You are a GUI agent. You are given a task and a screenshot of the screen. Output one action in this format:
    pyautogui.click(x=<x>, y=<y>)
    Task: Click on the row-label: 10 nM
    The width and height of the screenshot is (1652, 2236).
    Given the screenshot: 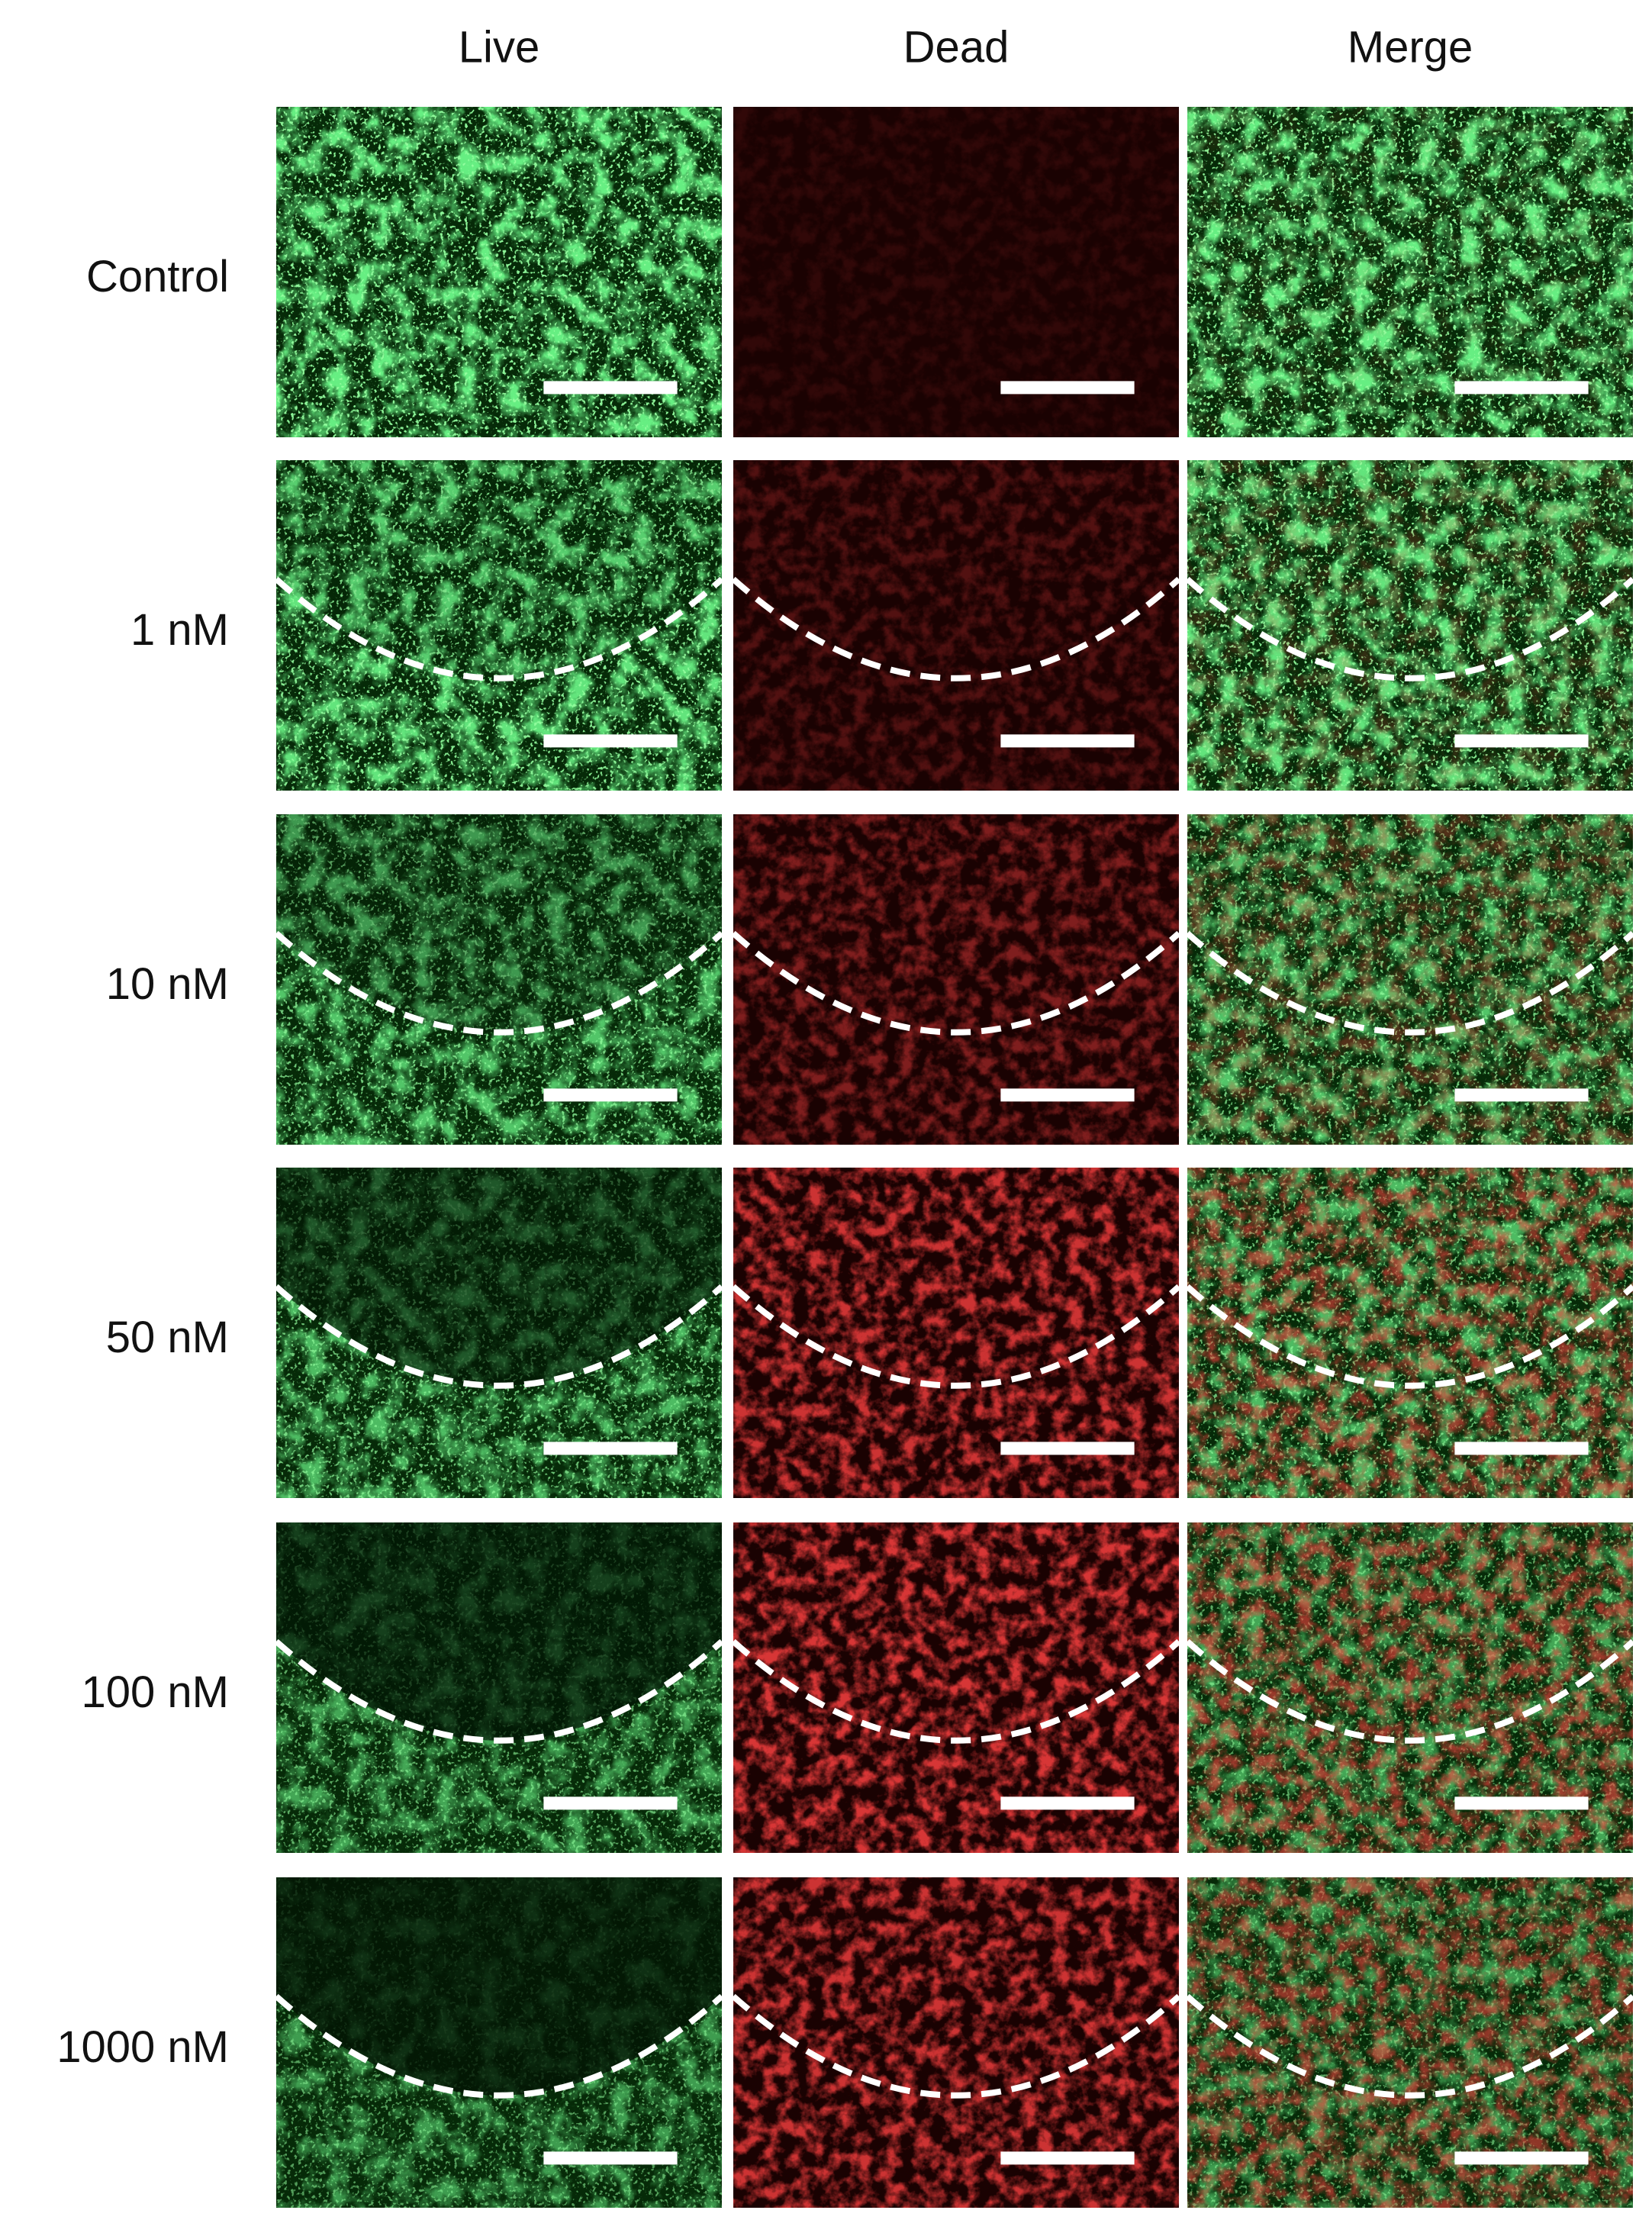 What is the action you would take?
    pyautogui.click(x=167, y=984)
    